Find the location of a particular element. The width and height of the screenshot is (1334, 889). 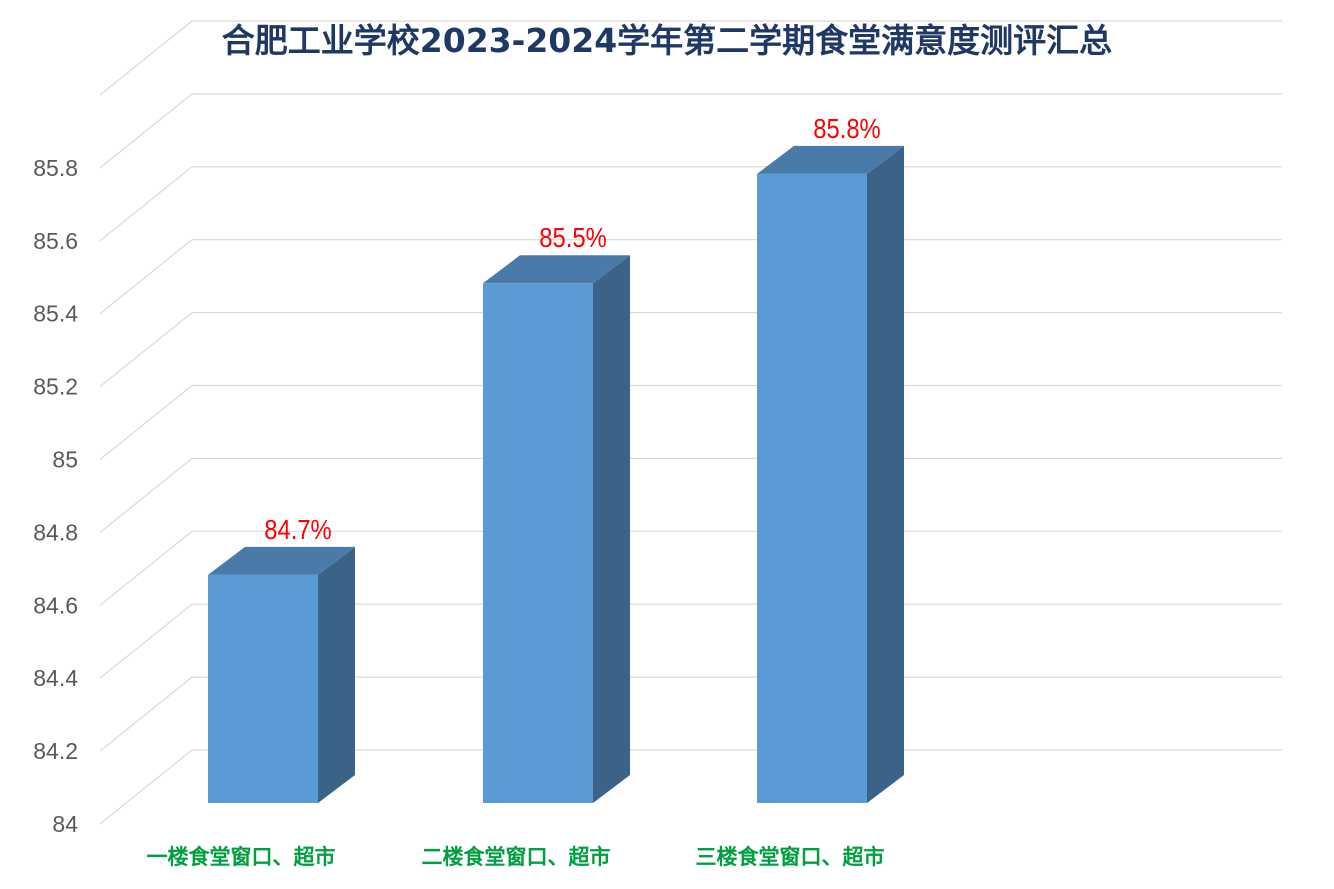

y-tick-label: 84.6 is located at coordinates (55, 605).